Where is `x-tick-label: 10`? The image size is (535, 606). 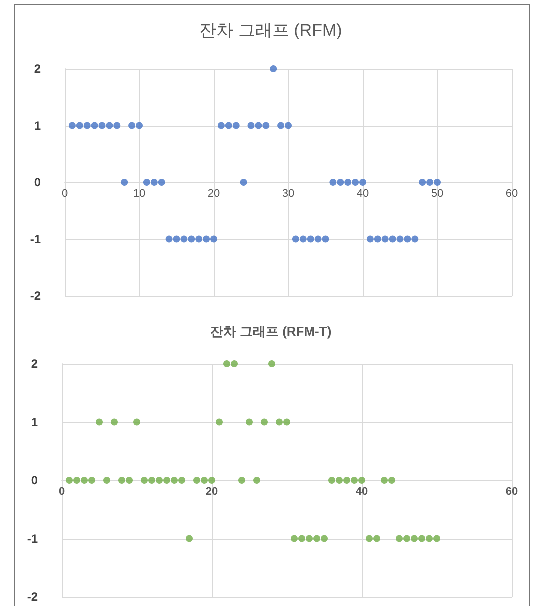
x-tick-label: 10 is located at coordinates (139, 194).